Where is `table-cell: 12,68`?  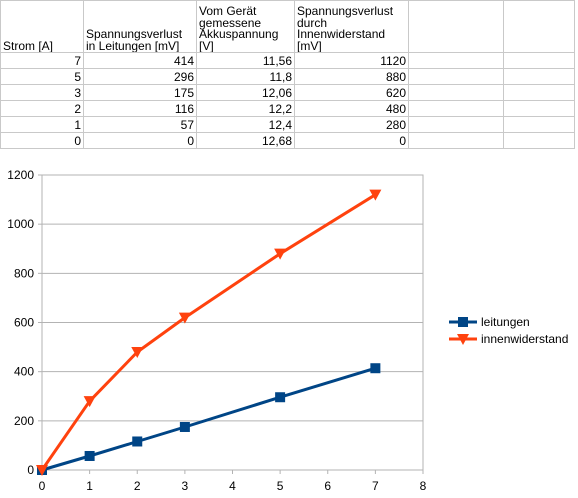 table-cell: 12,68 is located at coordinates (245, 140).